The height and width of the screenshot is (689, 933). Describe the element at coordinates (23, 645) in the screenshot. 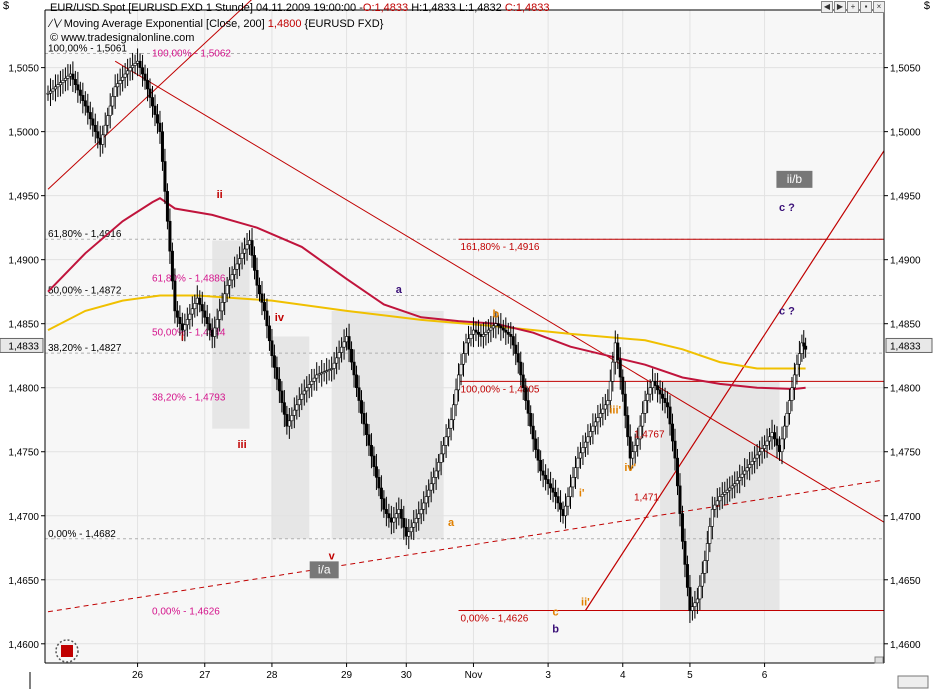

I see `y-tick-label-left-9: 1,4600` at that location.